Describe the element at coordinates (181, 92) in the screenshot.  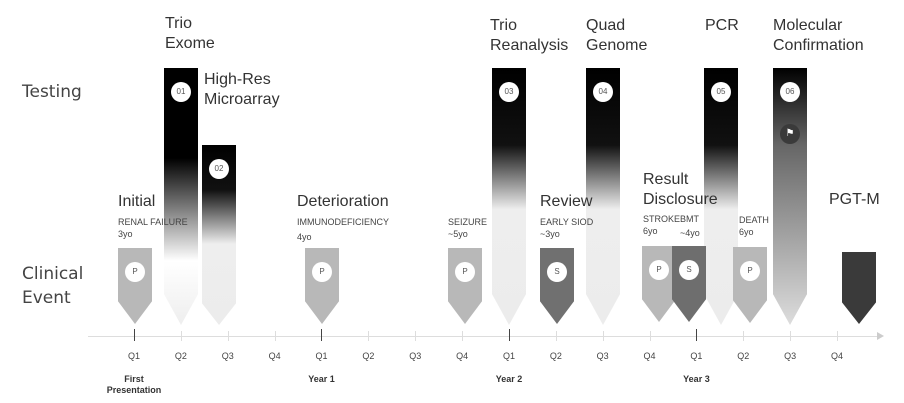
I see `test-number-badge: 01` at that location.